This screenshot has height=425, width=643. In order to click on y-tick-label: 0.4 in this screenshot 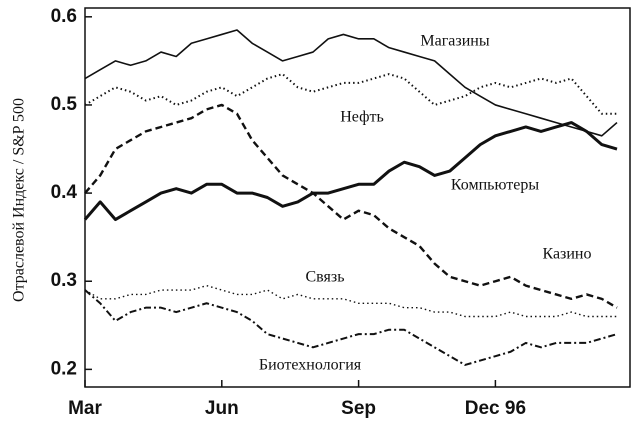, I will do `click(64, 192)`.